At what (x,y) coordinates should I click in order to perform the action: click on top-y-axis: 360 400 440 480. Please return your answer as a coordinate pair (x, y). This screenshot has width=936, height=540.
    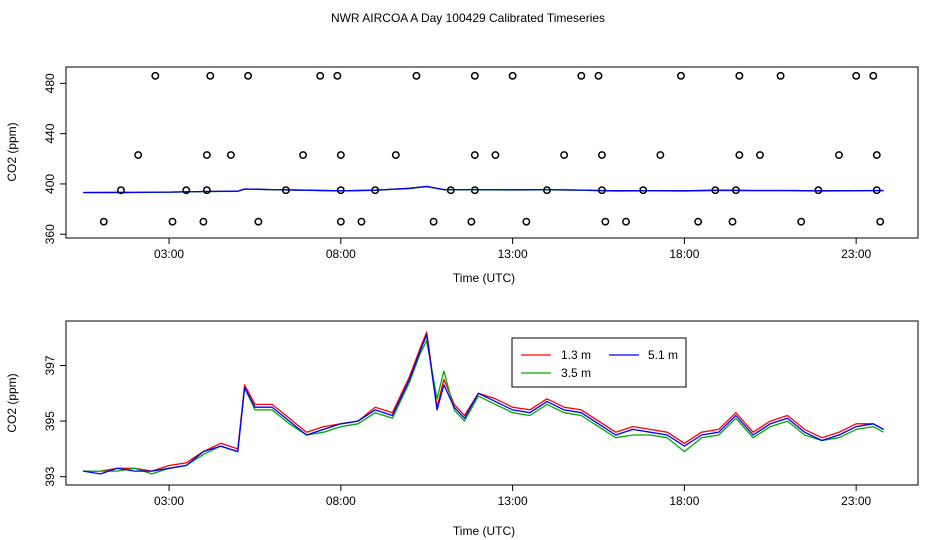
    Looking at the image, I should click on (54, 158).